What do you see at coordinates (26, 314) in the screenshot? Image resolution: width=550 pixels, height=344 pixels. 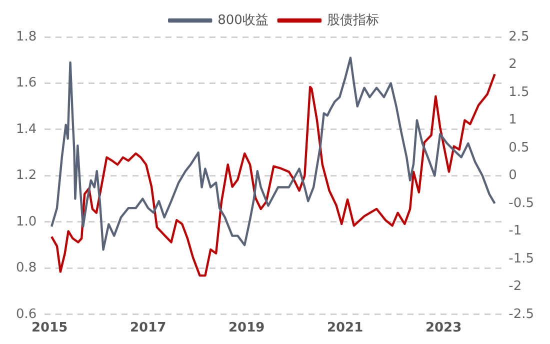 I see `y-tick-label: 0.6` at bounding box center [26, 314].